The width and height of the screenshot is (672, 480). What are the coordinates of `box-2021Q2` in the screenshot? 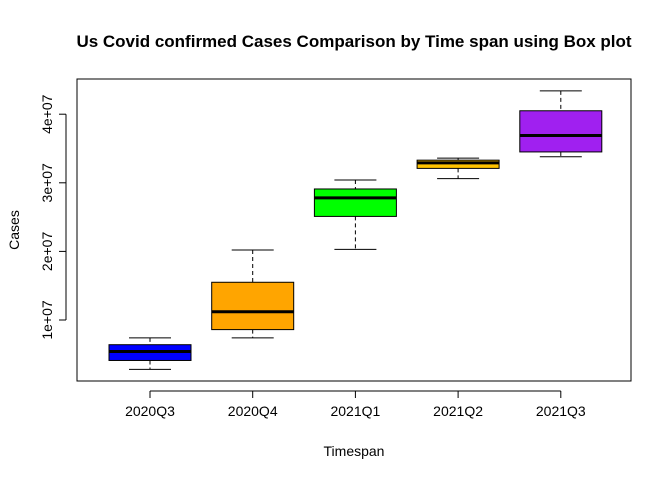 It's located at (458, 168).